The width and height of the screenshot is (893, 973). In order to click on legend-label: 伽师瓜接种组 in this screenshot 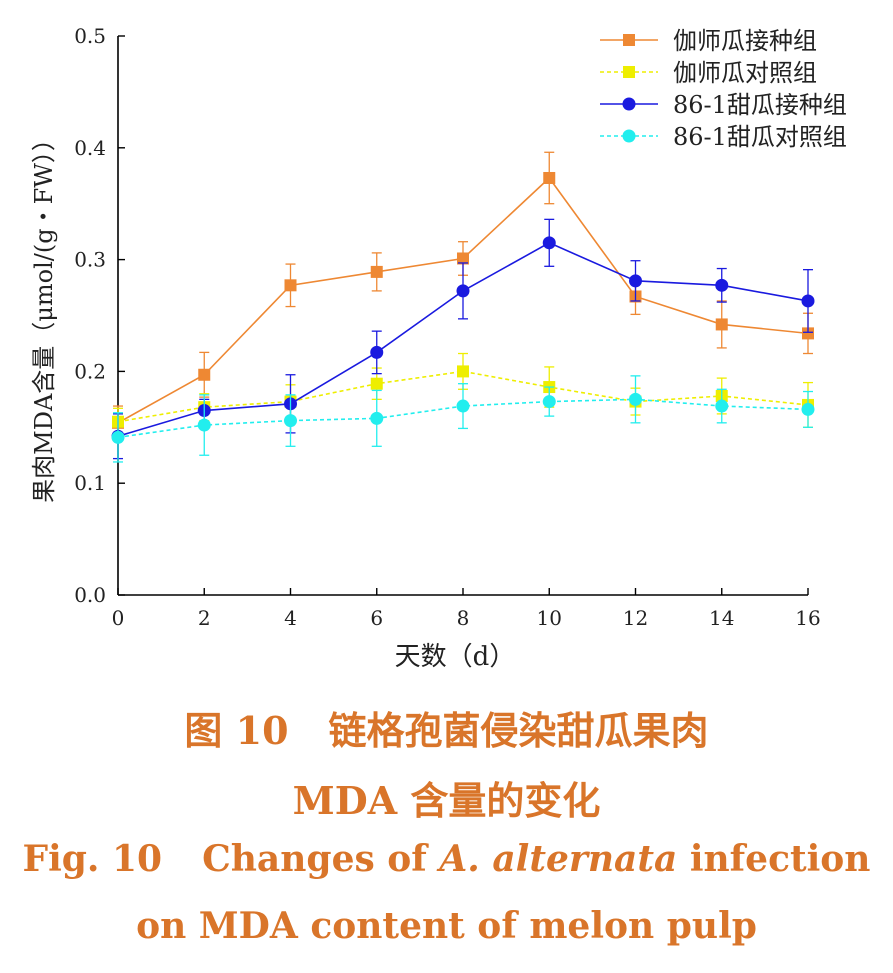, I will do `click(745, 41)`.